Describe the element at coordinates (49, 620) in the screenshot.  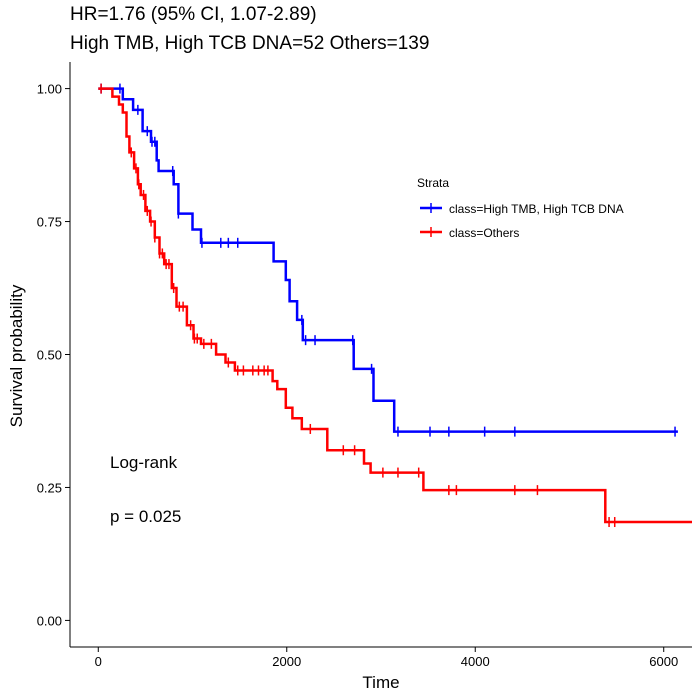
I see `y-tick-label-0: 0.00` at that location.